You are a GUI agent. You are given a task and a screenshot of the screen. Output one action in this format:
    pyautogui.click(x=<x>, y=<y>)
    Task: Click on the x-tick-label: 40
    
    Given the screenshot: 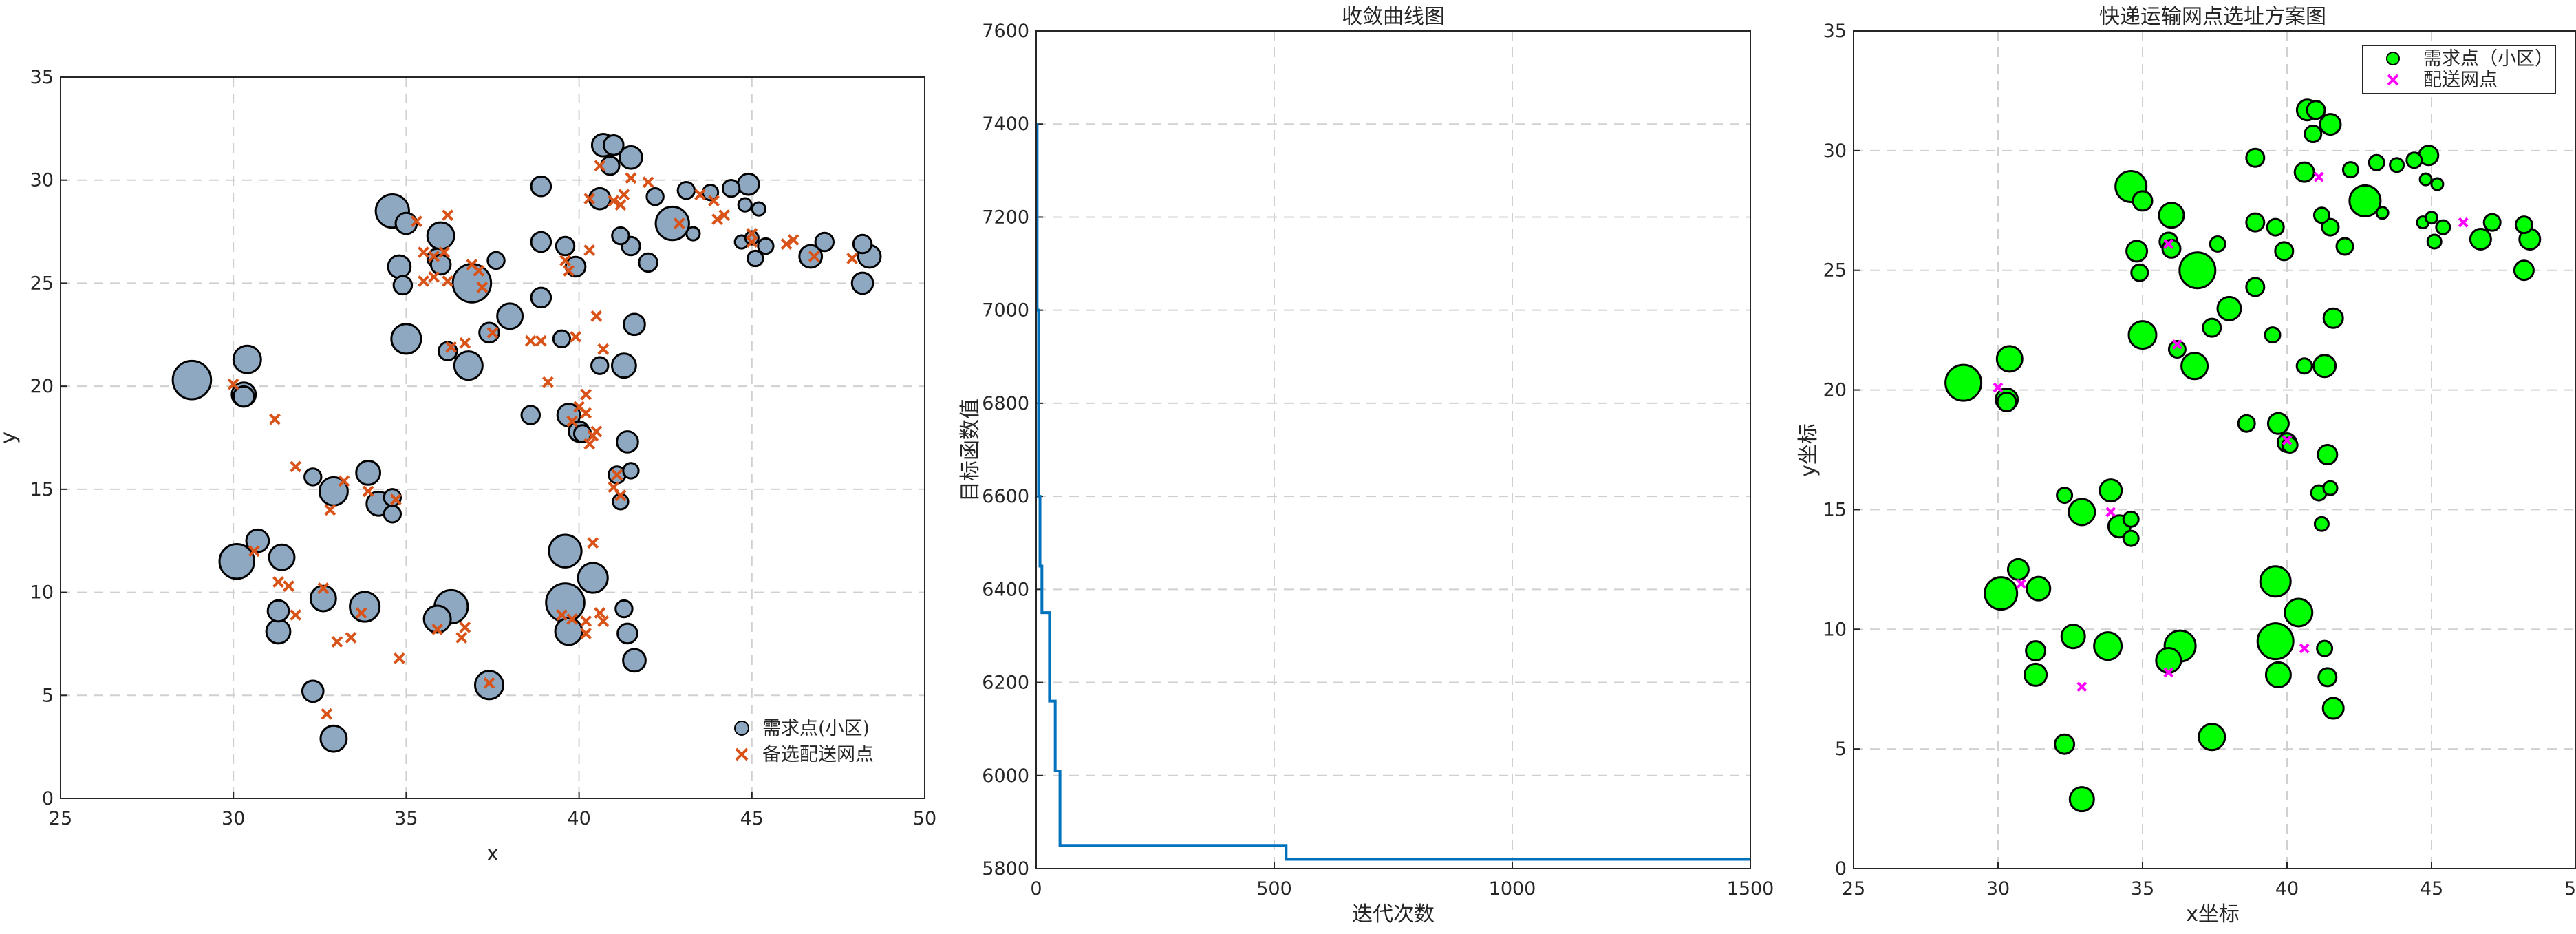 What is the action you would take?
    pyautogui.click(x=578, y=819)
    